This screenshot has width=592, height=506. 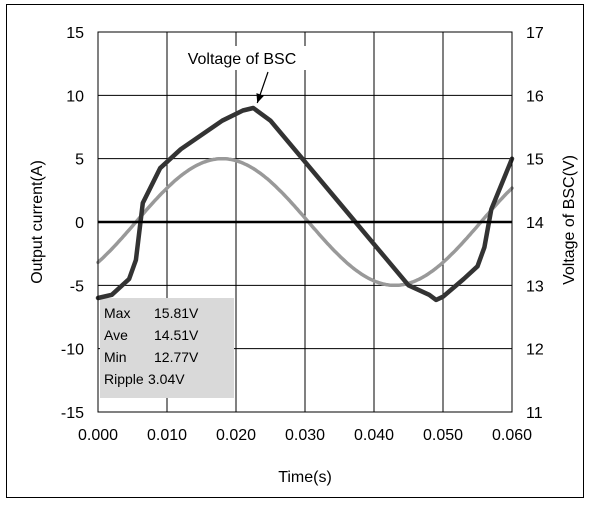 What do you see at coordinates (37, 222) in the screenshot?
I see `y-axis-title-left: Output current(A)` at bounding box center [37, 222].